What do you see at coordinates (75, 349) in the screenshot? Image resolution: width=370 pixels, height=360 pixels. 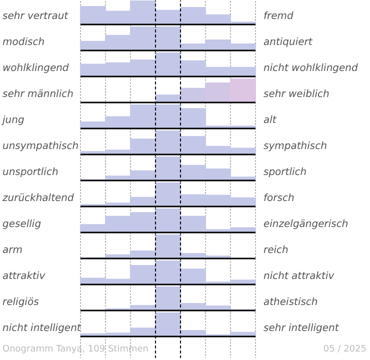 I see `text: Onogramm Tanya, 109 Stimmen` at bounding box center [75, 349].